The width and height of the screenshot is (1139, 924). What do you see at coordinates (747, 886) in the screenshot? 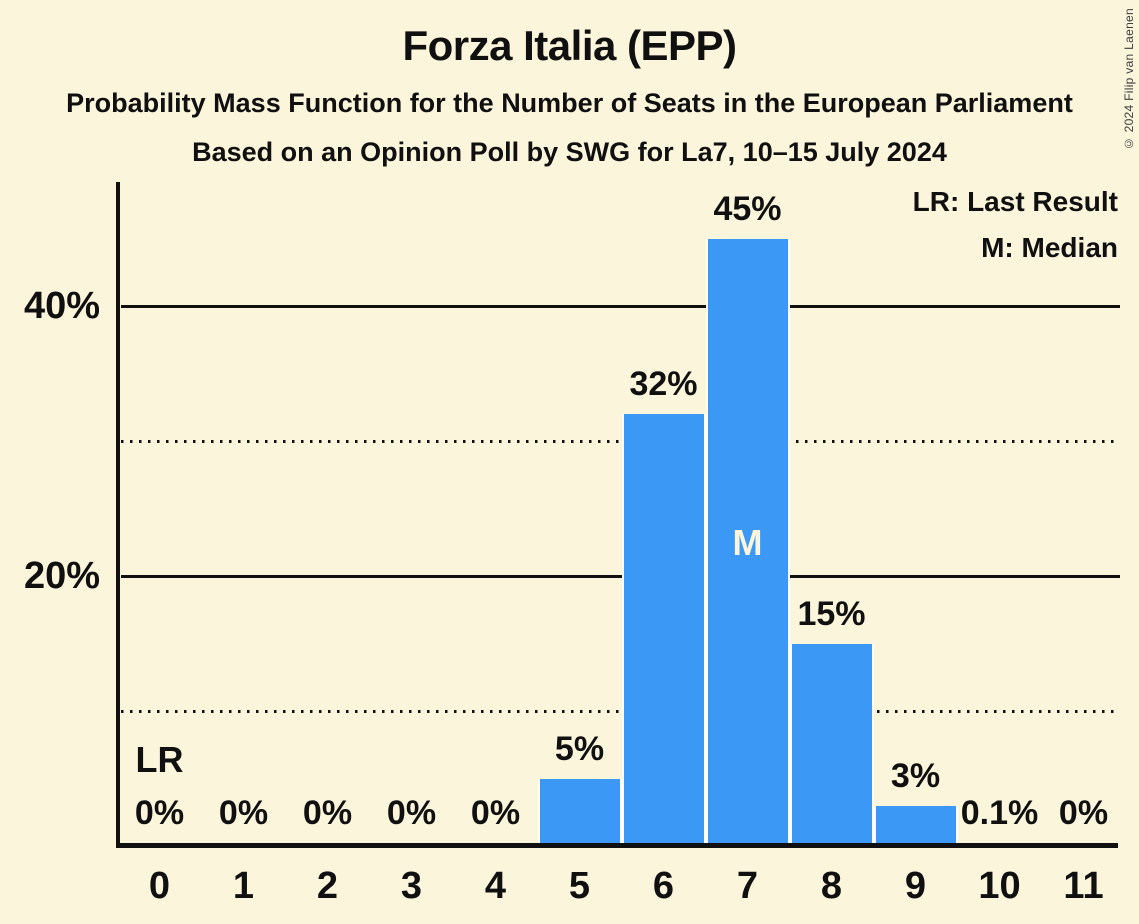
I see `x-tick-label-7: 7` at bounding box center [747, 886].